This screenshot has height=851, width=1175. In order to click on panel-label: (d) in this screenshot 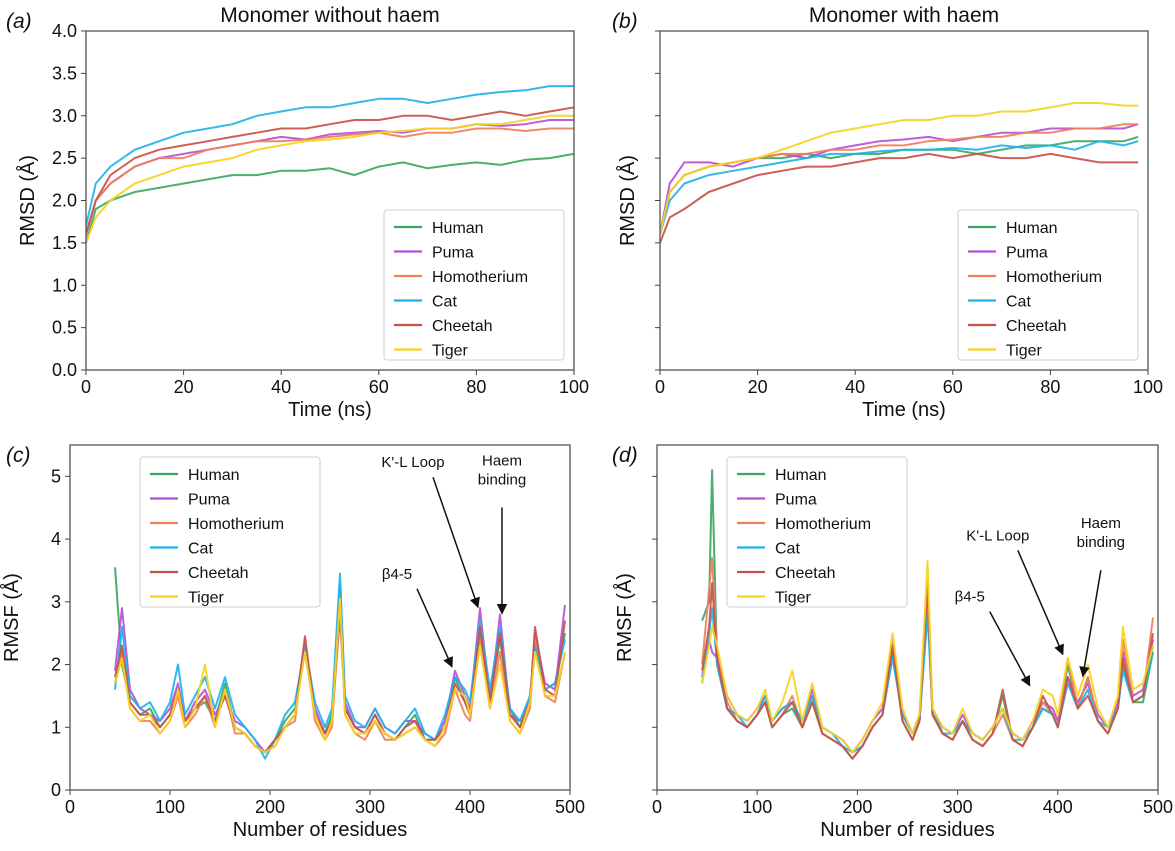, I will do `click(625, 455)`.